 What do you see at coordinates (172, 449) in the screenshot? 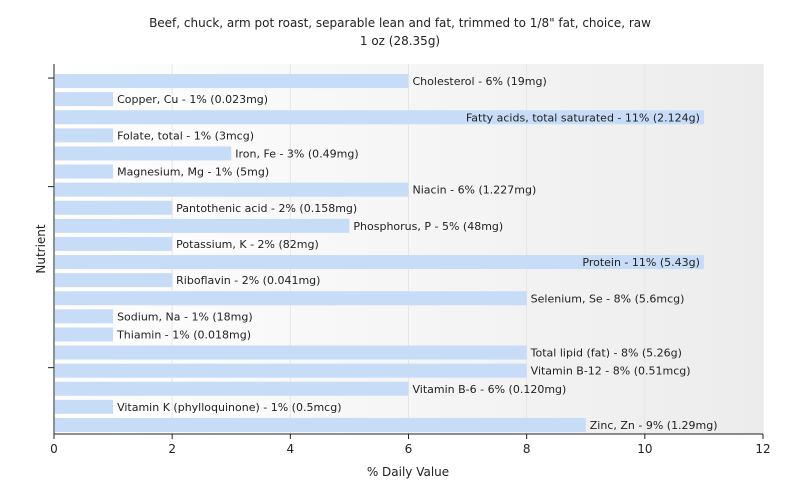
I see `x-tick-label: 2` at bounding box center [172, 449].